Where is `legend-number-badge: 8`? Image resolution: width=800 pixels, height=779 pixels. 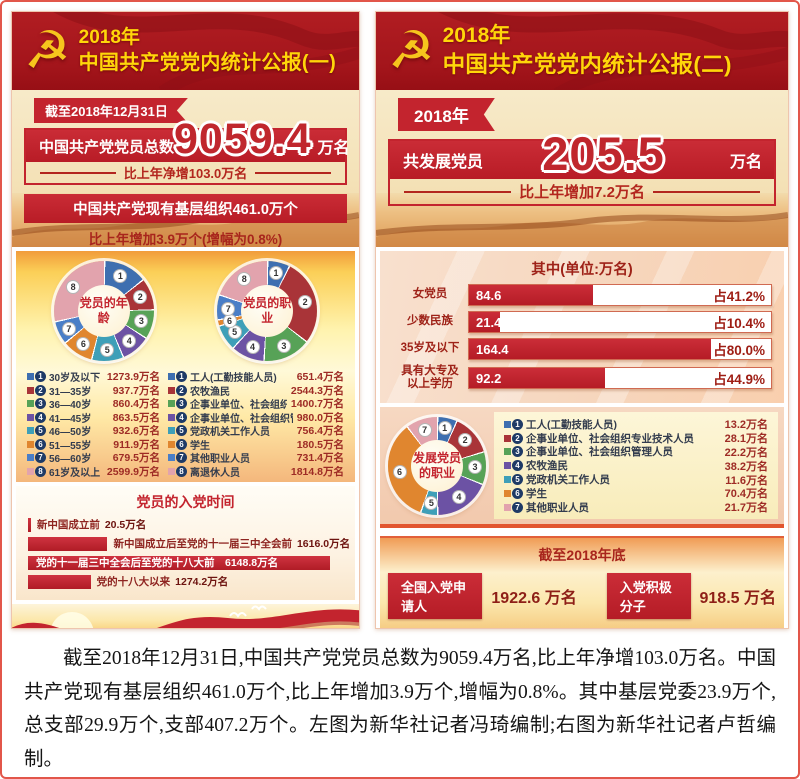 legend-number-badge: 8 is located at coordinates (40, 471).